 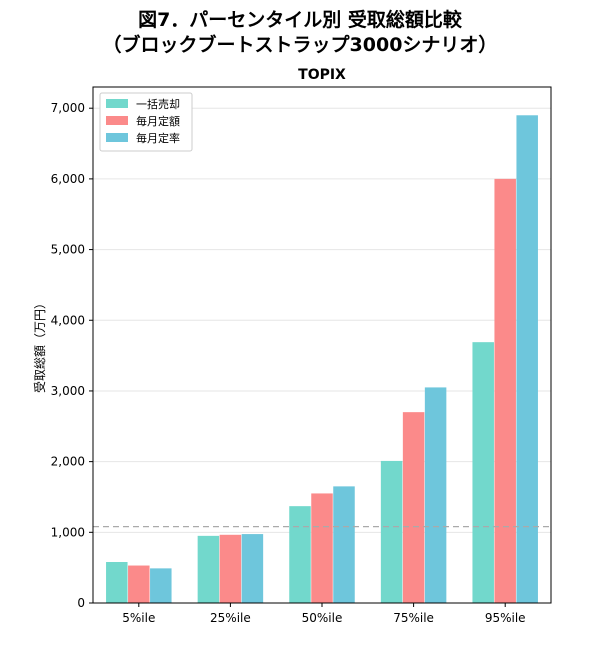 What do you see at coordinates (230, 618) in the screenshot?
I see `x-tick-label: 25%ile` at bounding box center [230, 618].